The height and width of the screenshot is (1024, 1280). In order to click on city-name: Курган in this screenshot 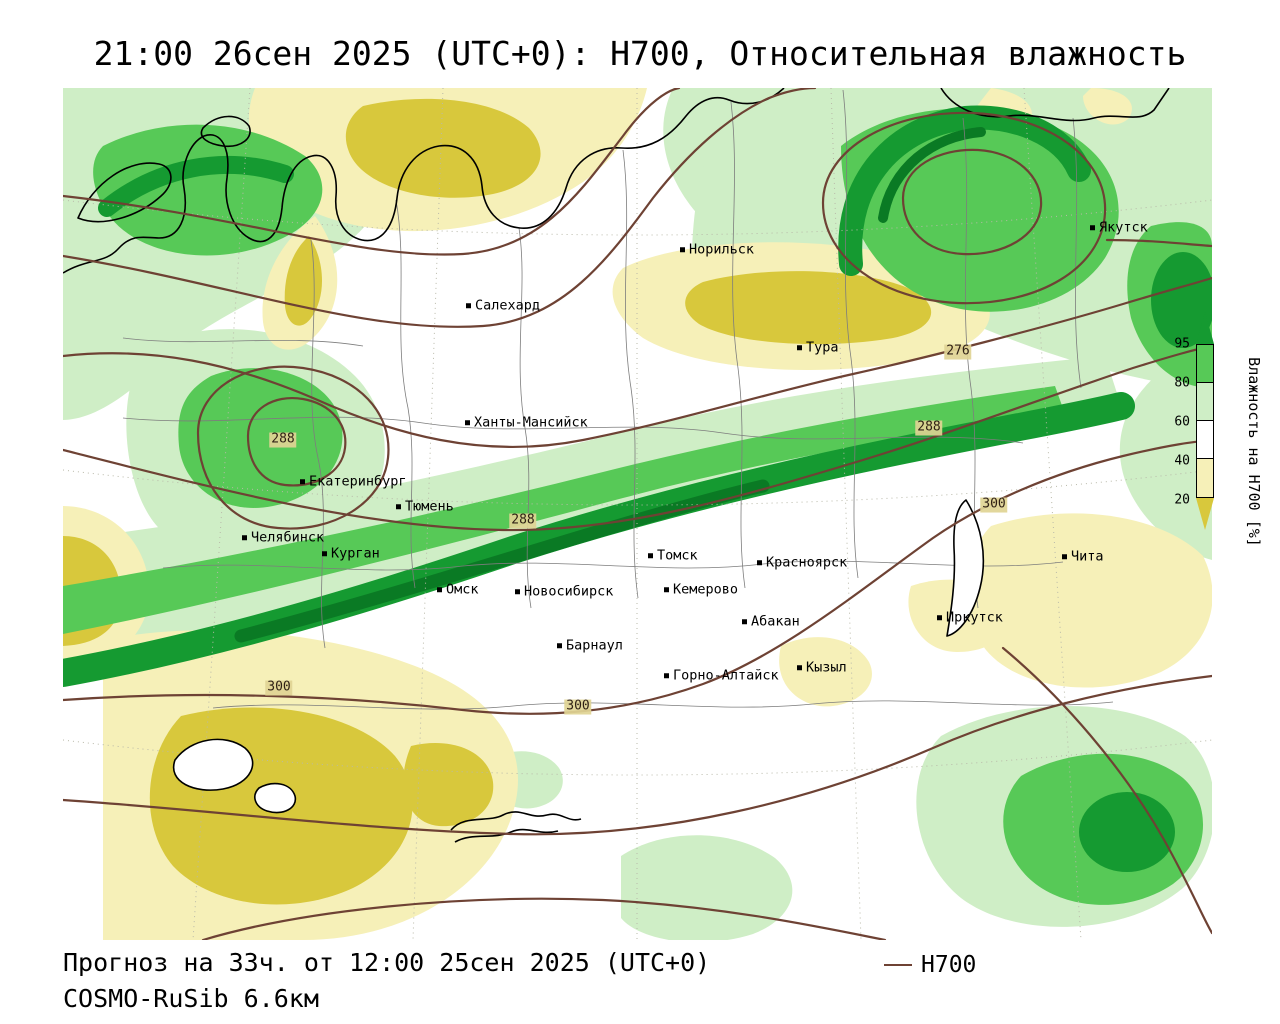, I will do `click(355, 553)`.